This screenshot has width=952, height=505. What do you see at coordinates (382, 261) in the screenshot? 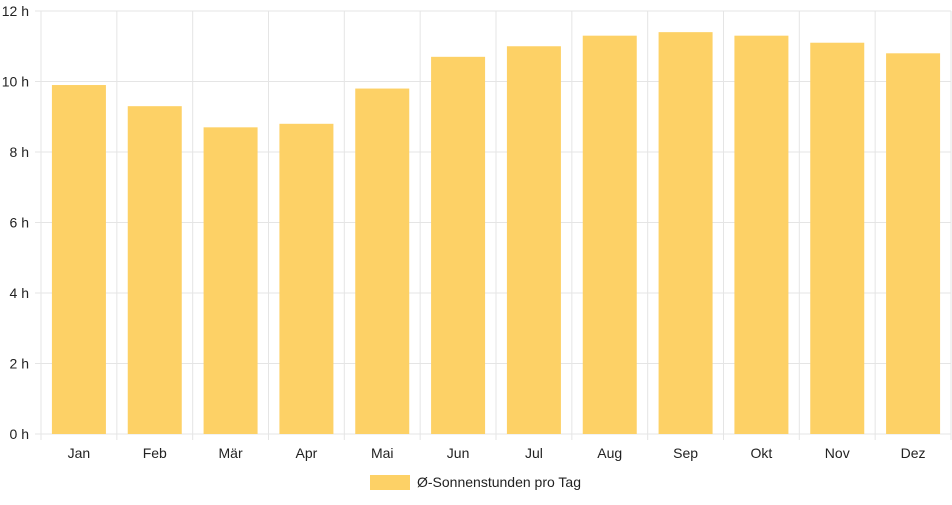
I see `bar-mai` at bounding box center [382, 261].